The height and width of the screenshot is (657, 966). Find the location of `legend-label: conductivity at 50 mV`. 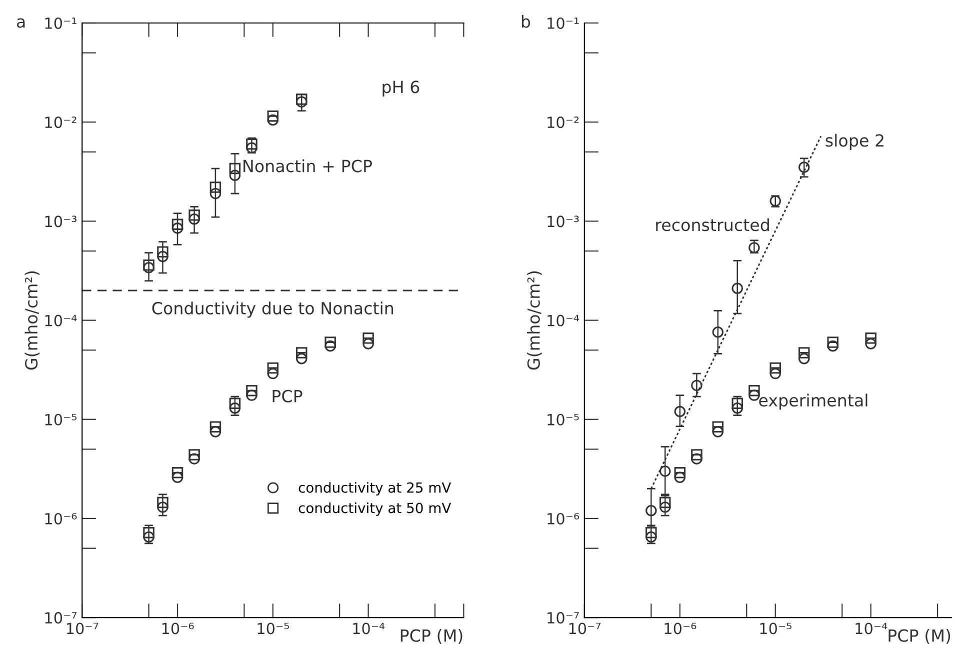

legend-label: conductivity at 50 mV is located at coordinates (375, 509).